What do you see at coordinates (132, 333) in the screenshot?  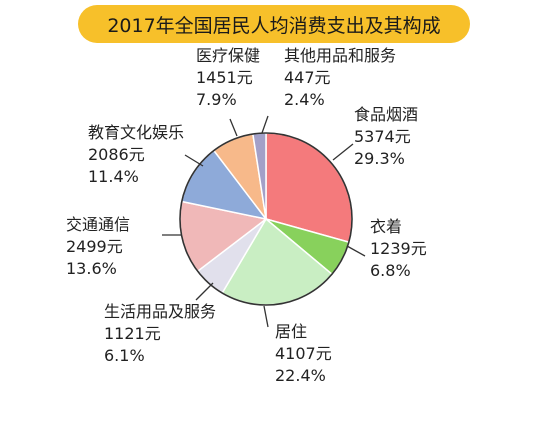 I see `slice-value-label-4: 1121元` at bounding box center [132, 333].